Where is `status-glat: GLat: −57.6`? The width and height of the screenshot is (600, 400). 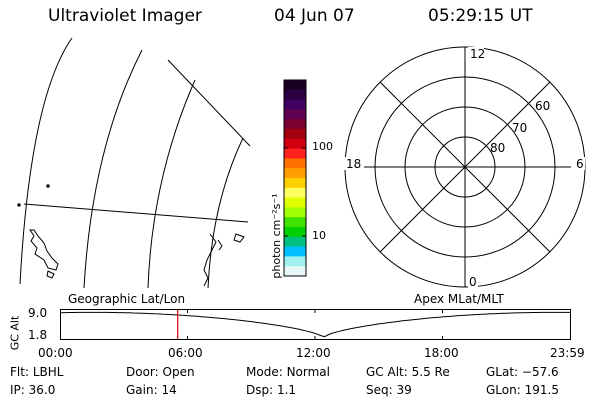 status-glat: GLat: −57.6 is located at coordinates (522, 372).